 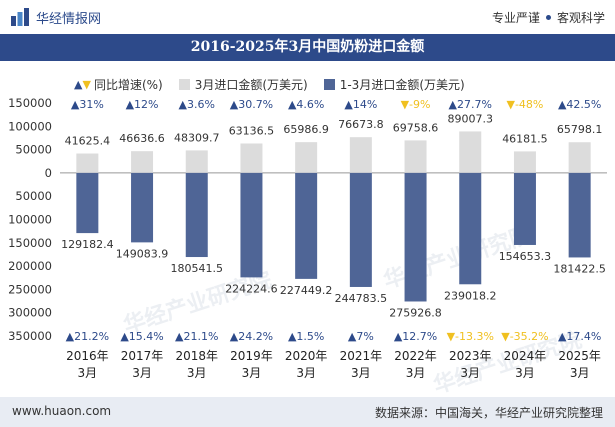 I want to click on data-label-ytd: 275926.8, so click(x=415, y=312).